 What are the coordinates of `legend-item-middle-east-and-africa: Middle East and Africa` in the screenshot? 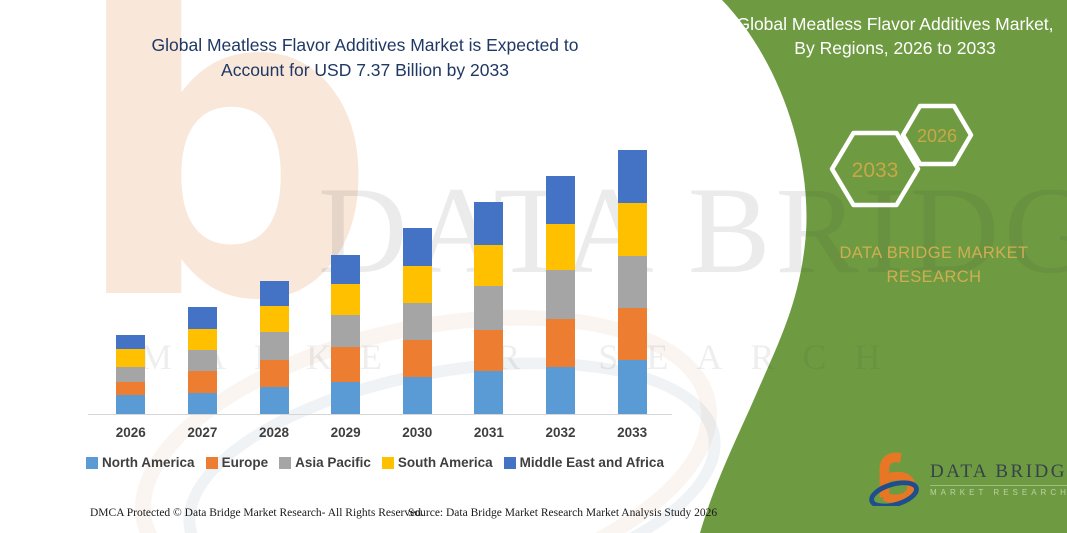 It's located at (583, 462).